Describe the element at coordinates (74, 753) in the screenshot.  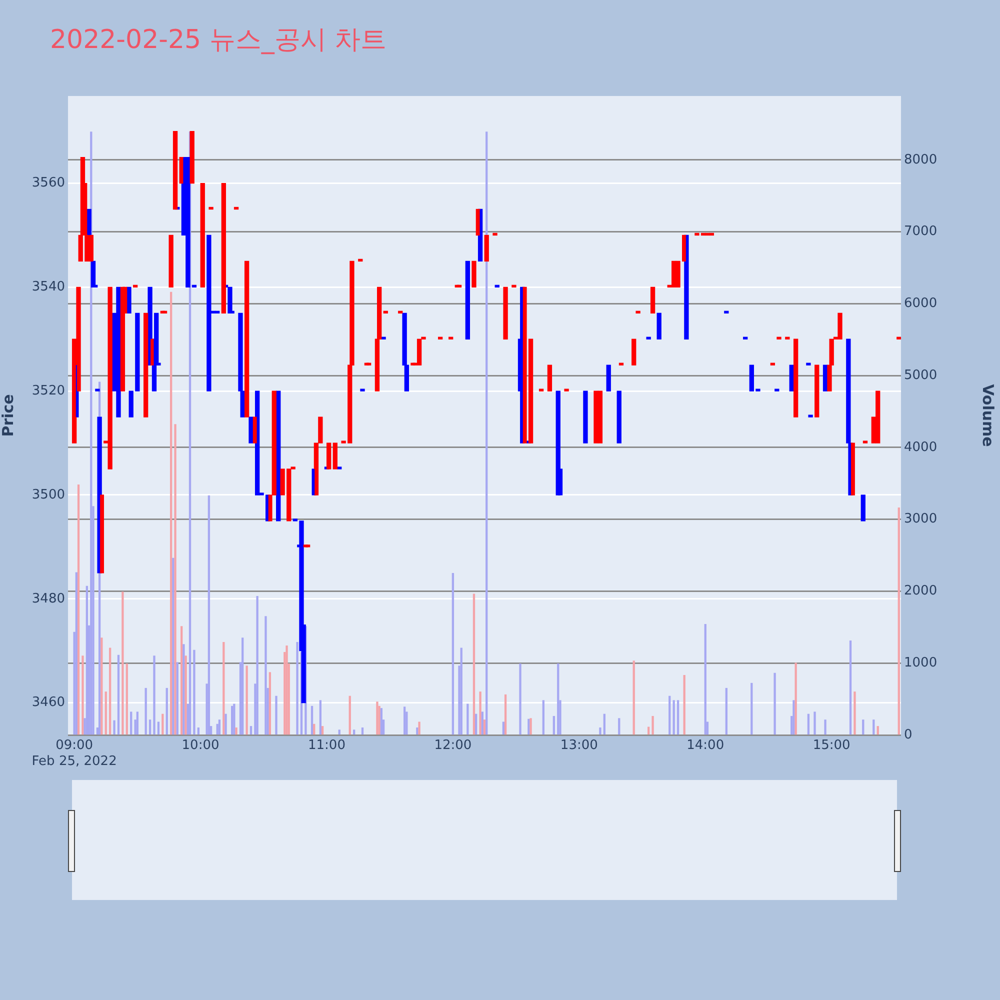
I see `x-tick-label: 09:00 Feb 25, 2022` at that location.